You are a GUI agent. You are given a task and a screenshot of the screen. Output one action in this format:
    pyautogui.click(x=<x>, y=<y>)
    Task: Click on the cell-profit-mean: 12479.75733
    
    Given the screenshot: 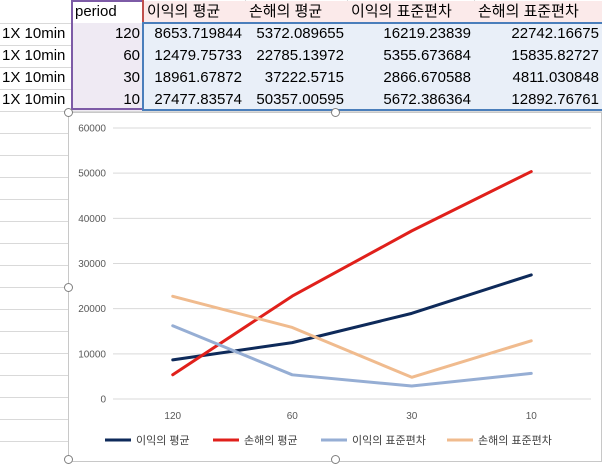 What is the action you would take?
    pyautogui.click(x=194, y=56)
    